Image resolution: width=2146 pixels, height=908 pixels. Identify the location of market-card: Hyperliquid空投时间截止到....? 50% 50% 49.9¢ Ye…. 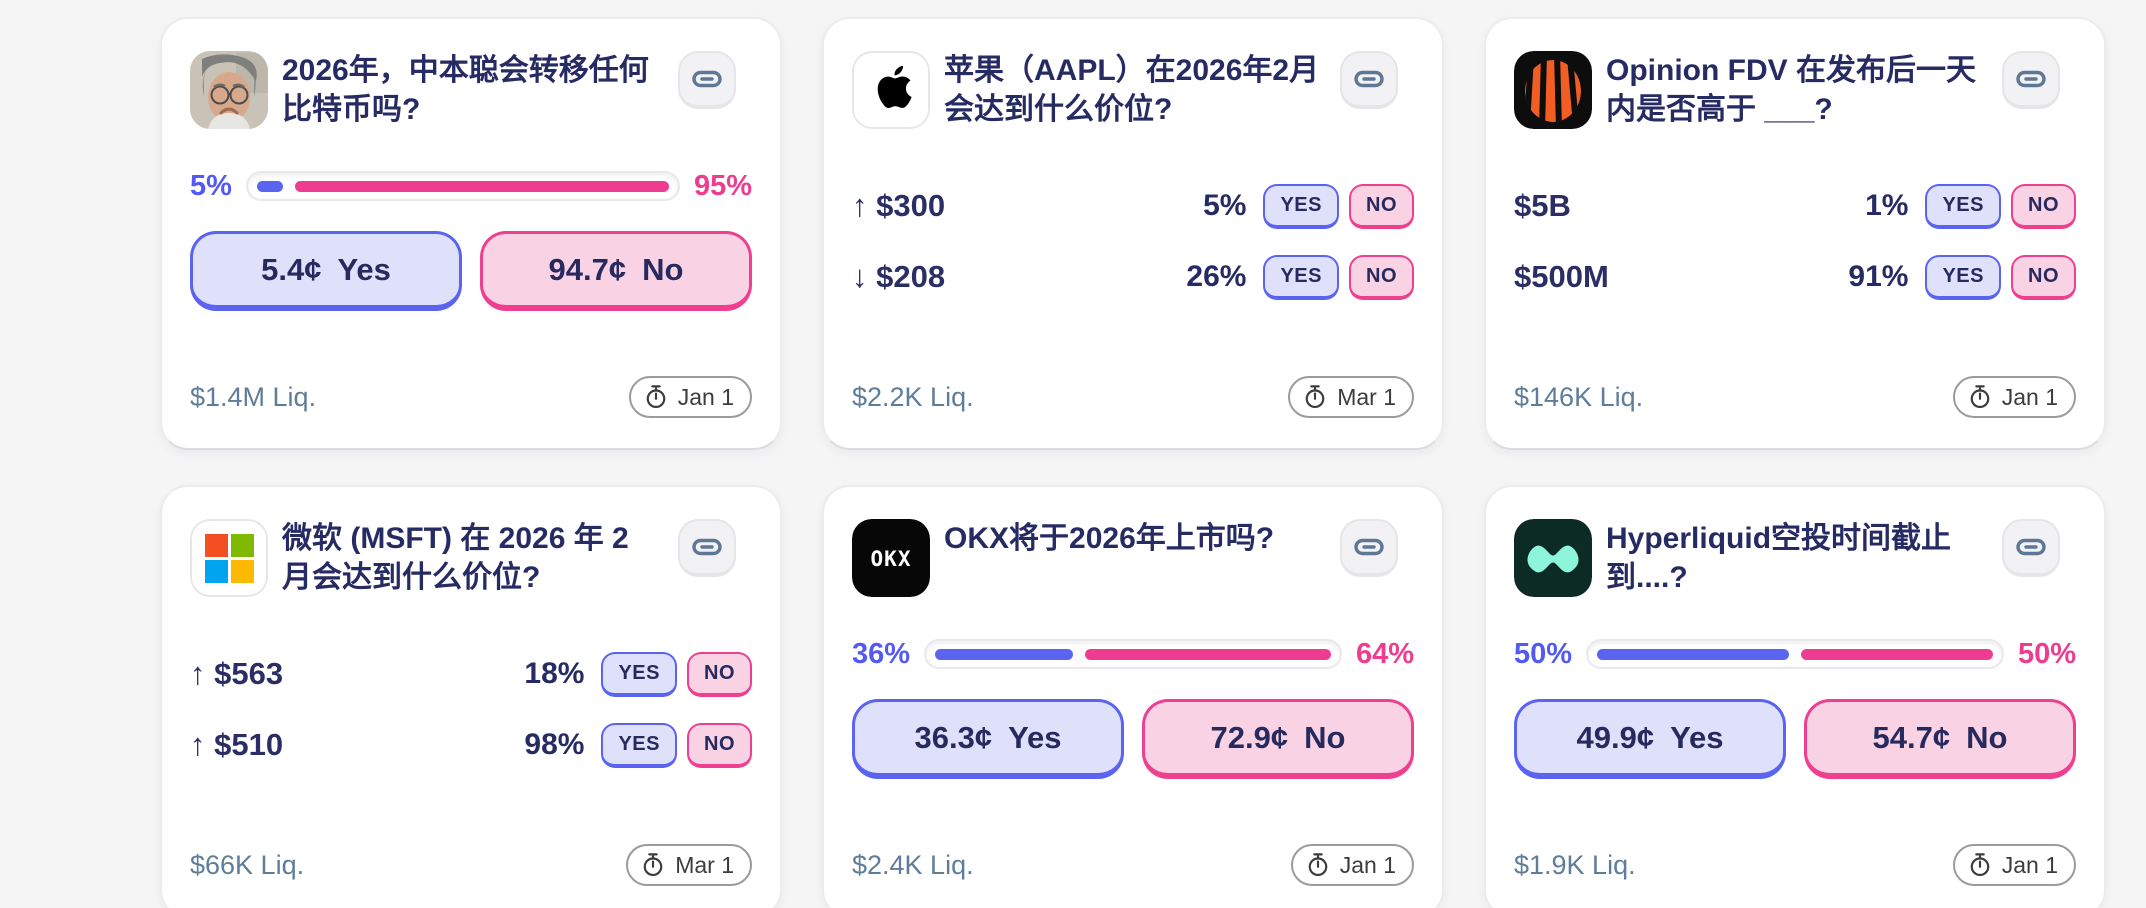
(1795, 696).